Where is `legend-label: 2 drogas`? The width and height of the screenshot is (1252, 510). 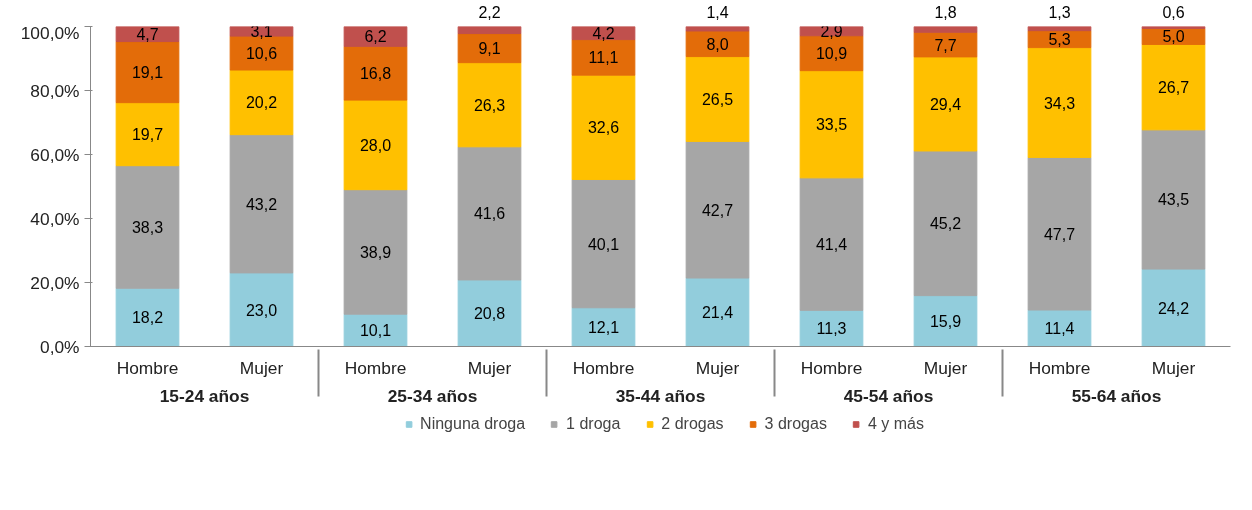
legend-label: 2 drogas is located at coordinates (692, 424).